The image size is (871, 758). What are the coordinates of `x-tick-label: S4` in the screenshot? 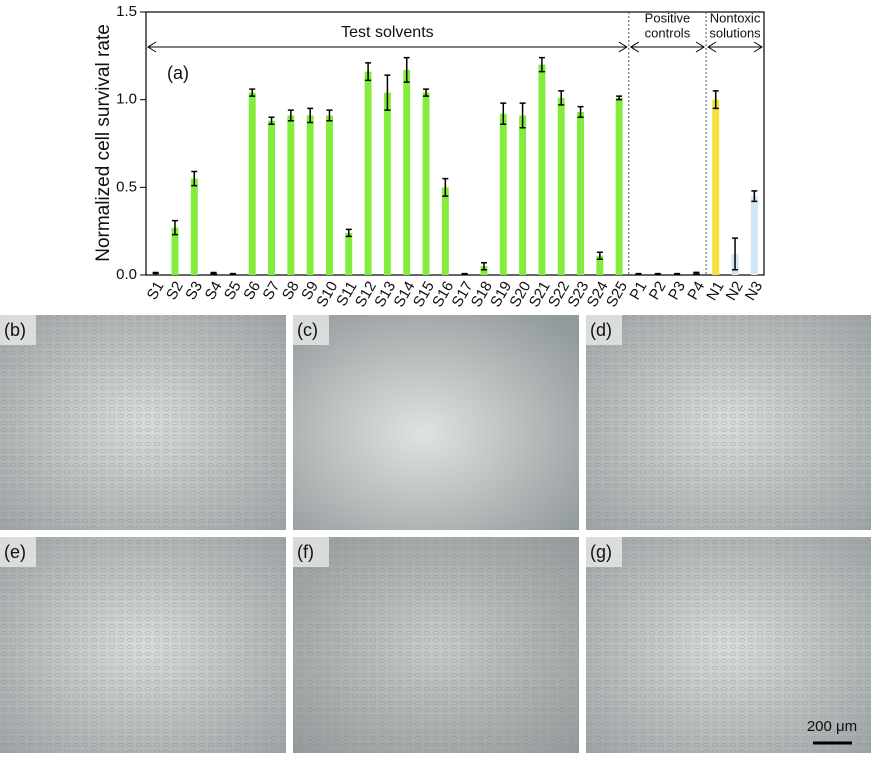 It's located at (214, 290).